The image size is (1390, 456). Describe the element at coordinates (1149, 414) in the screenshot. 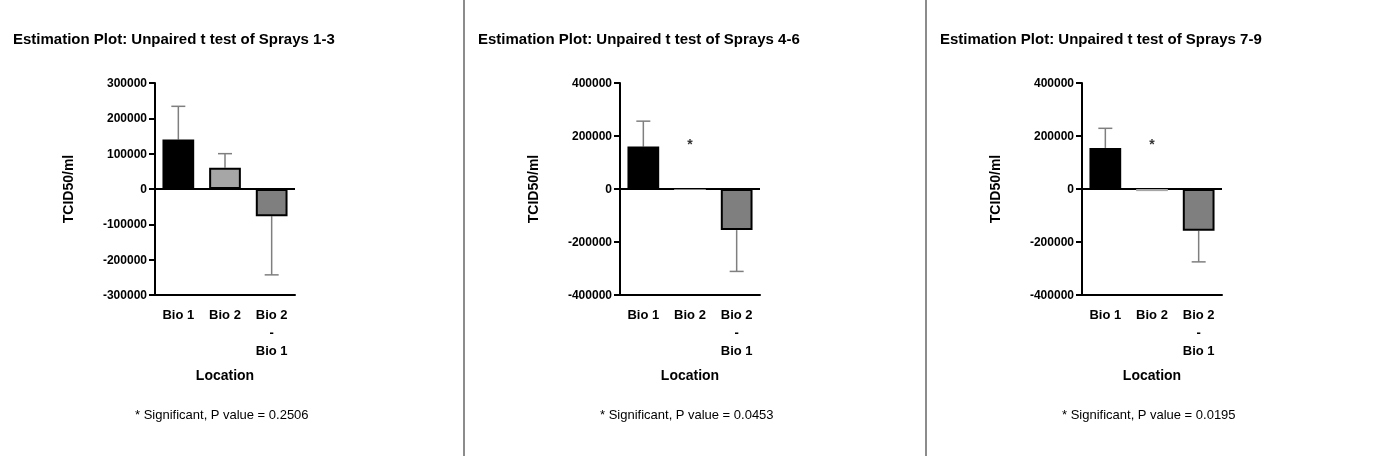

I see `text: * Significant, P value = 0.0195` at that location.